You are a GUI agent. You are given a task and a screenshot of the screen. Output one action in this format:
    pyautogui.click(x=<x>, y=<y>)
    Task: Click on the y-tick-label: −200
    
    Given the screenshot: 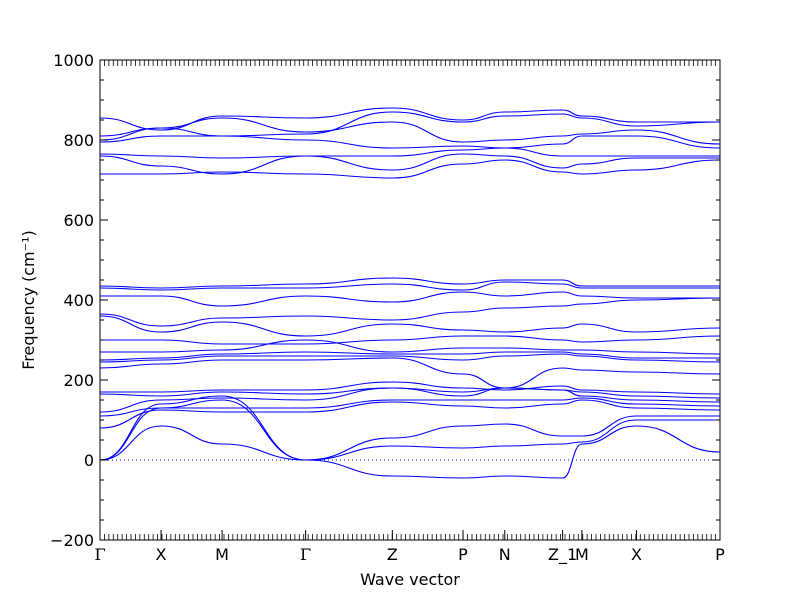 What is the action you would take?
    pyautogui.click(x=72, y=540)
    